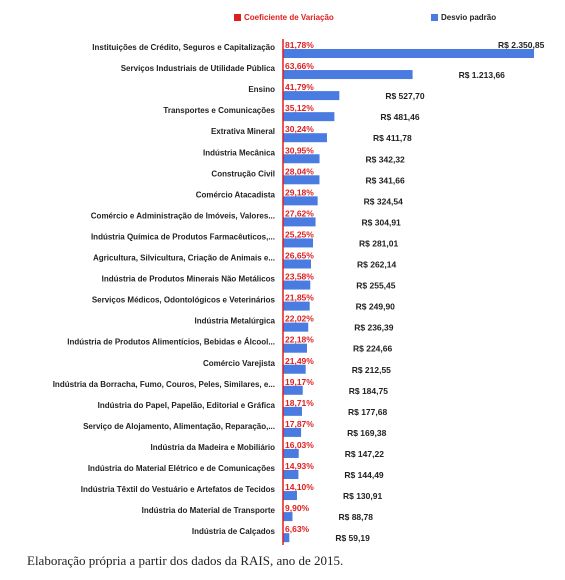 This screenshot has height=580, width=565. I want to click on category-label: Indústria Mecânica, so click(239, 152).